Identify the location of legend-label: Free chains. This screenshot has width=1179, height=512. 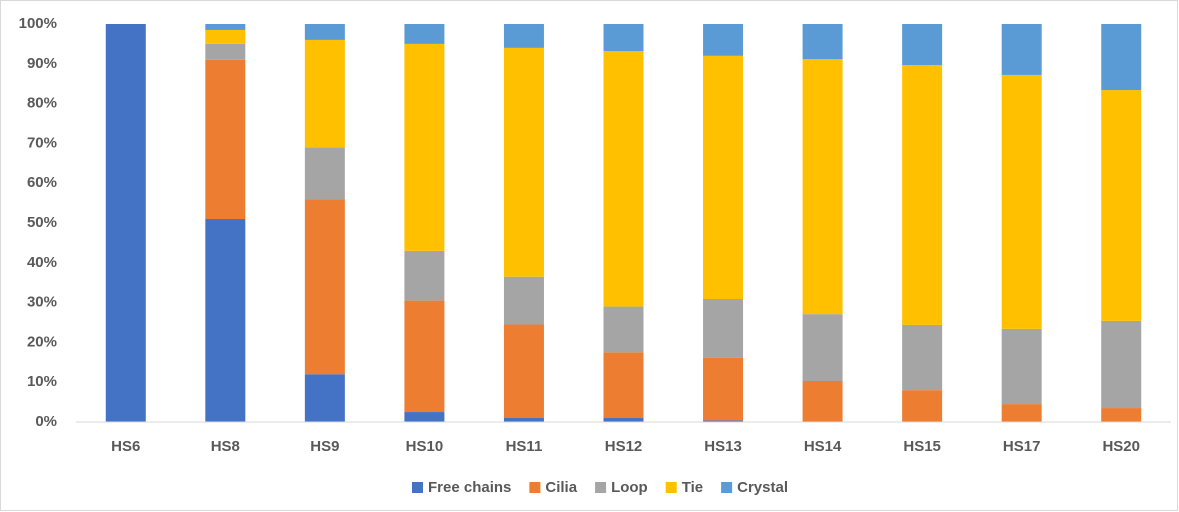
(469, 487).